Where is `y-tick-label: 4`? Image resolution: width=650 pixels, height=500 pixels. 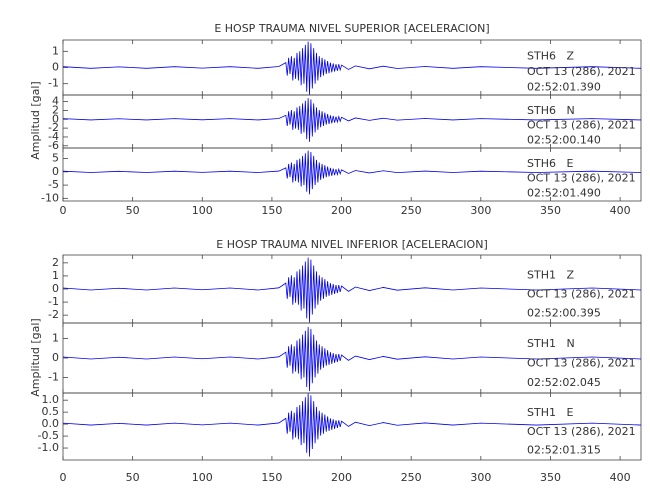
y-tick-label: 4 is located at coordinates (55, 101).